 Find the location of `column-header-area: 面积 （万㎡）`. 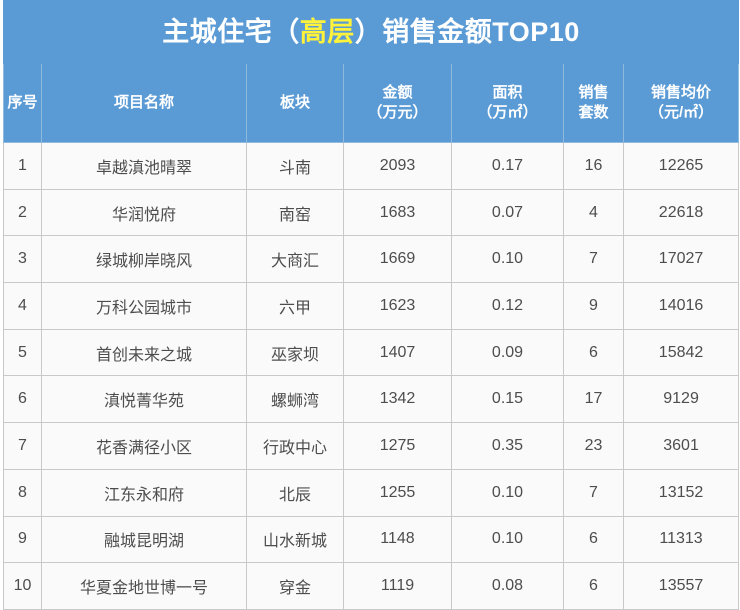

column-header-area: 面积 （万㎡） is located at coordinates (507, 103).